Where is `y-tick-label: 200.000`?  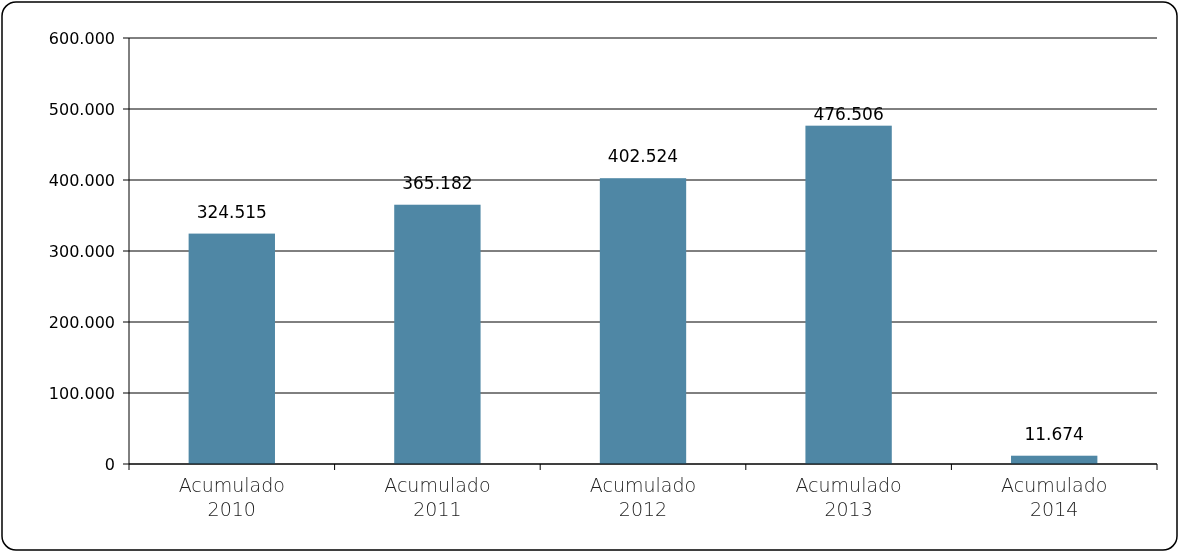 y-tick-label: 200.000 is located at coordinates (81, 322).